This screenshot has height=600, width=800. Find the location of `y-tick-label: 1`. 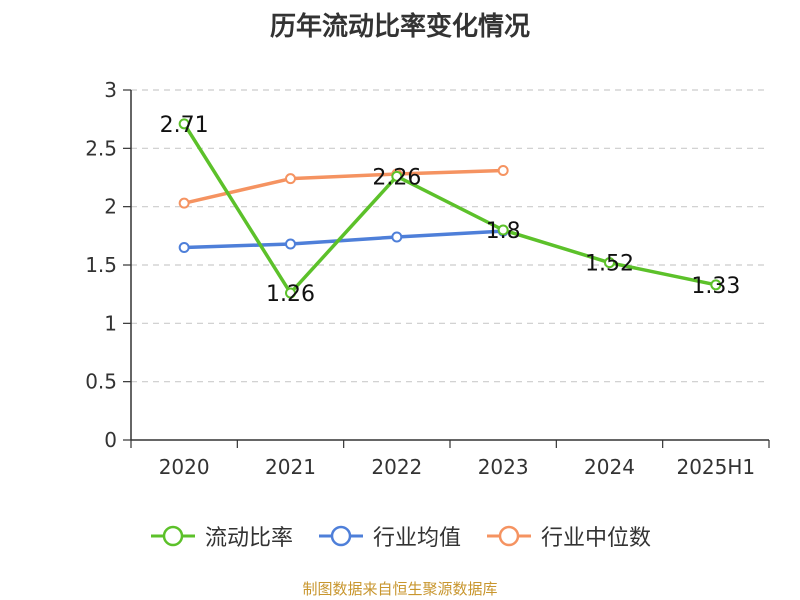

y-tick-label: 1 is located at coordinates (110, 323).